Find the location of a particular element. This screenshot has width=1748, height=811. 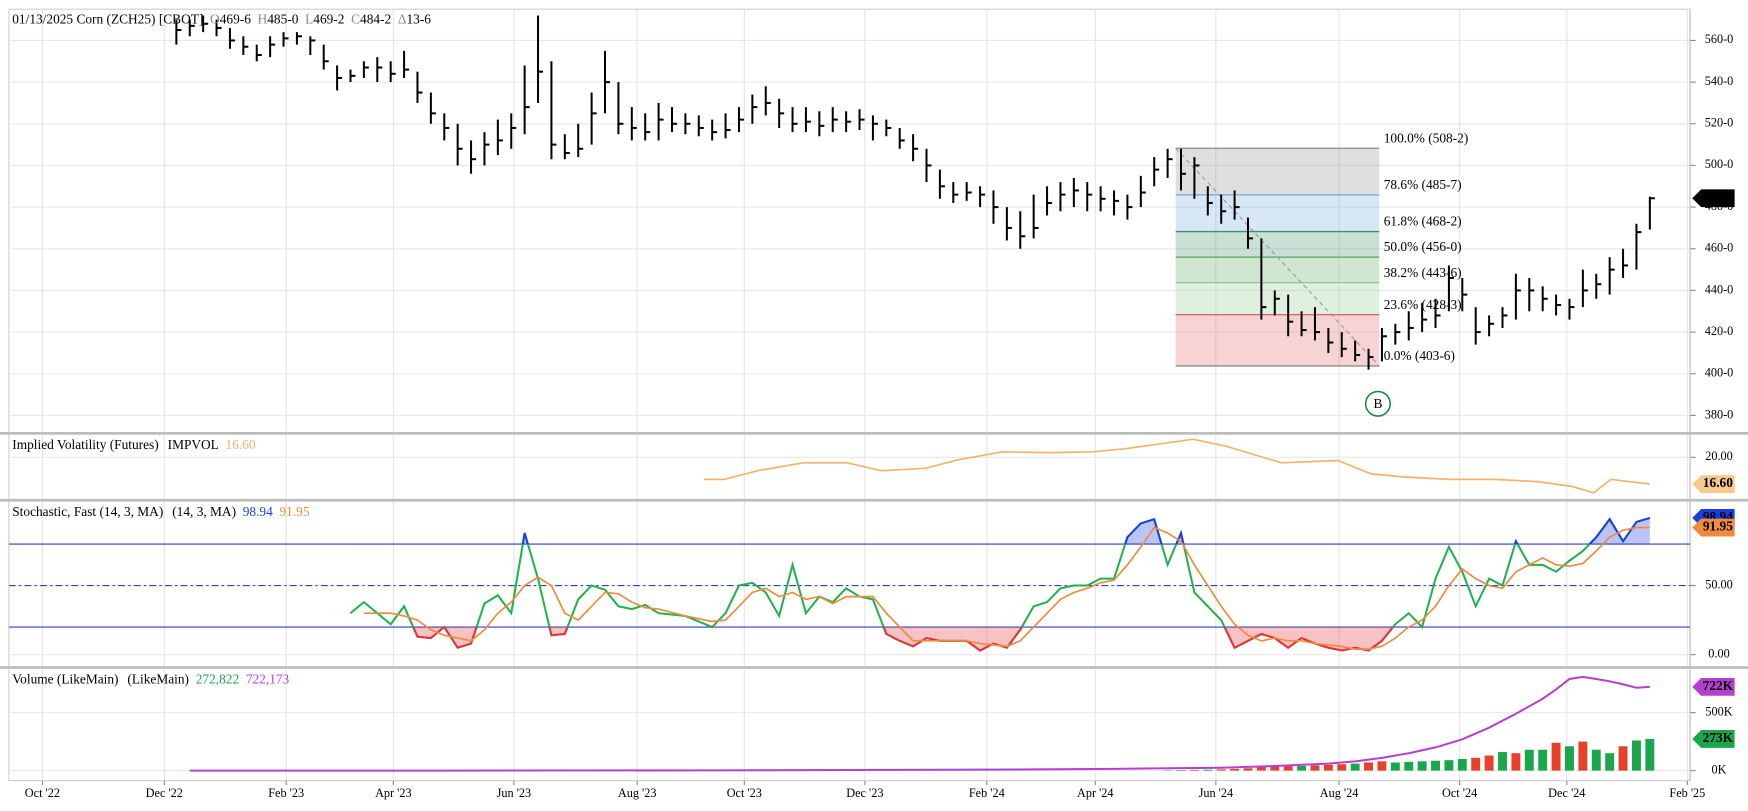

legend-value: 272,822 is located at coordinates (217, 678).